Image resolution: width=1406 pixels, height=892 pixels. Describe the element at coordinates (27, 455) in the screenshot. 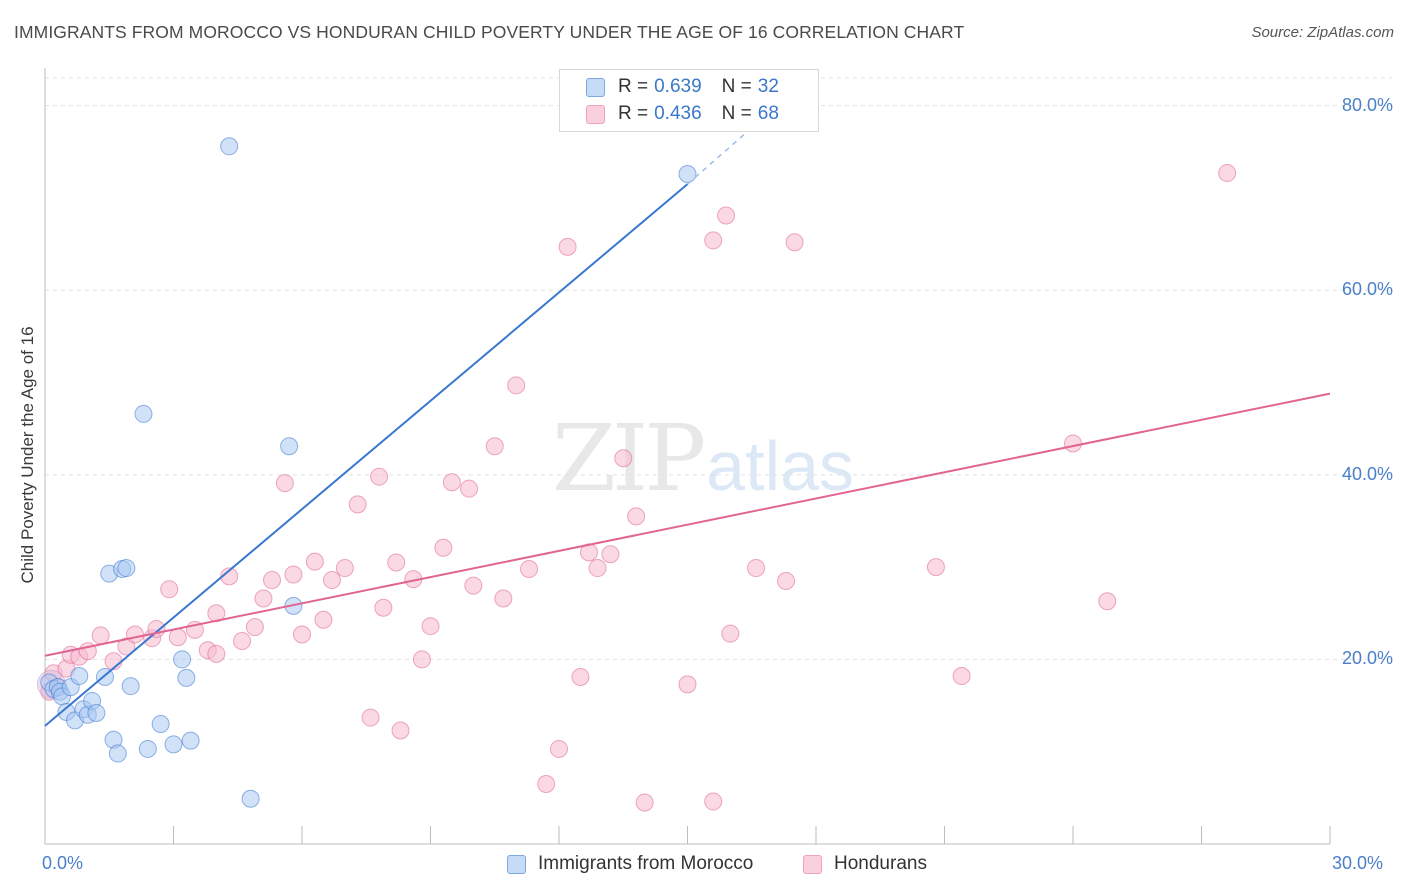

I see `y-axis-label: Child Poverty Under the Age of 16` at that location.